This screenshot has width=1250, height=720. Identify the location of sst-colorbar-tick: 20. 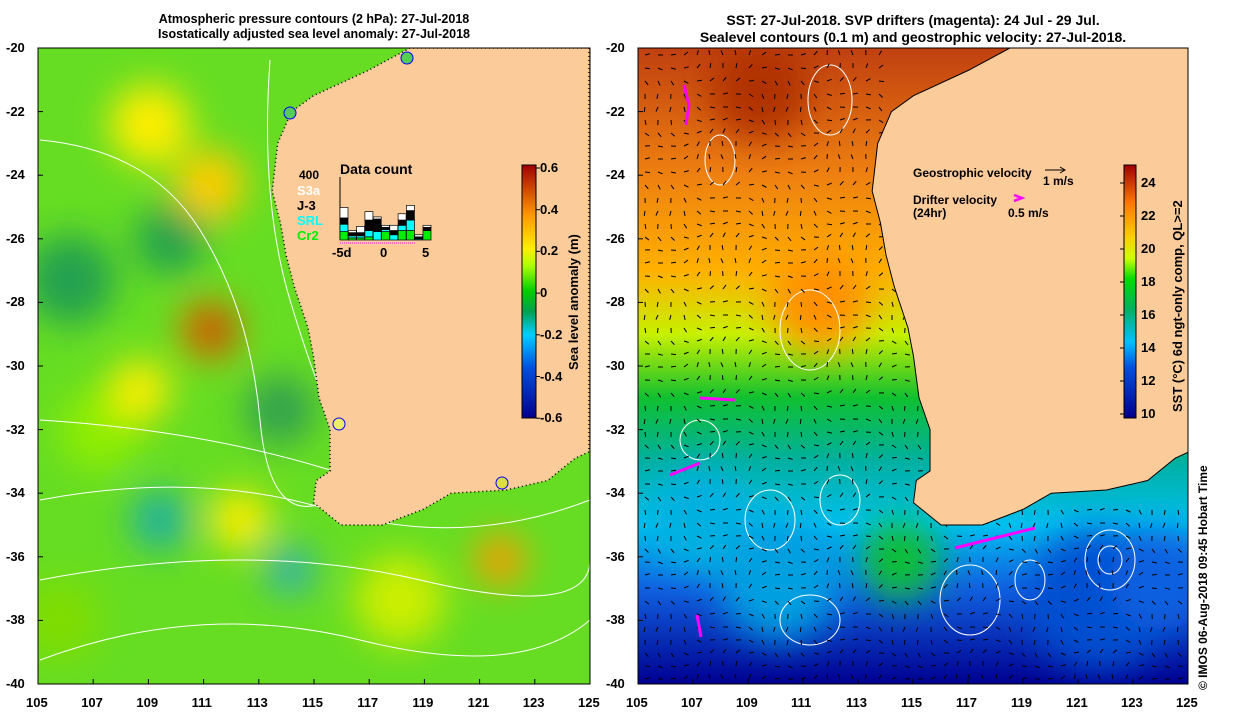
(1148, 248).